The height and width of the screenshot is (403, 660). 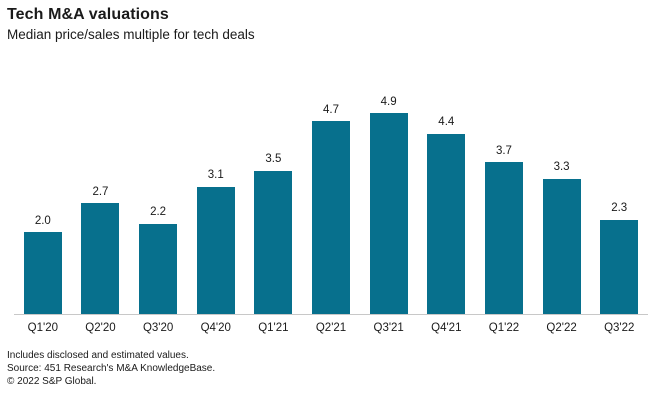 What do you see at coordinates (561, 328) in the screenshot?
I see `x-axis-label: Q2'22` at bounding box center [561, 328].